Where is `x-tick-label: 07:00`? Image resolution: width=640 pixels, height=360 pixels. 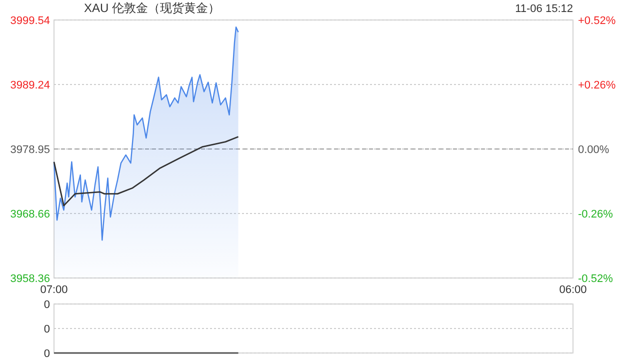 x-tick-label: 07:00 is located at coordinates (54, 290).